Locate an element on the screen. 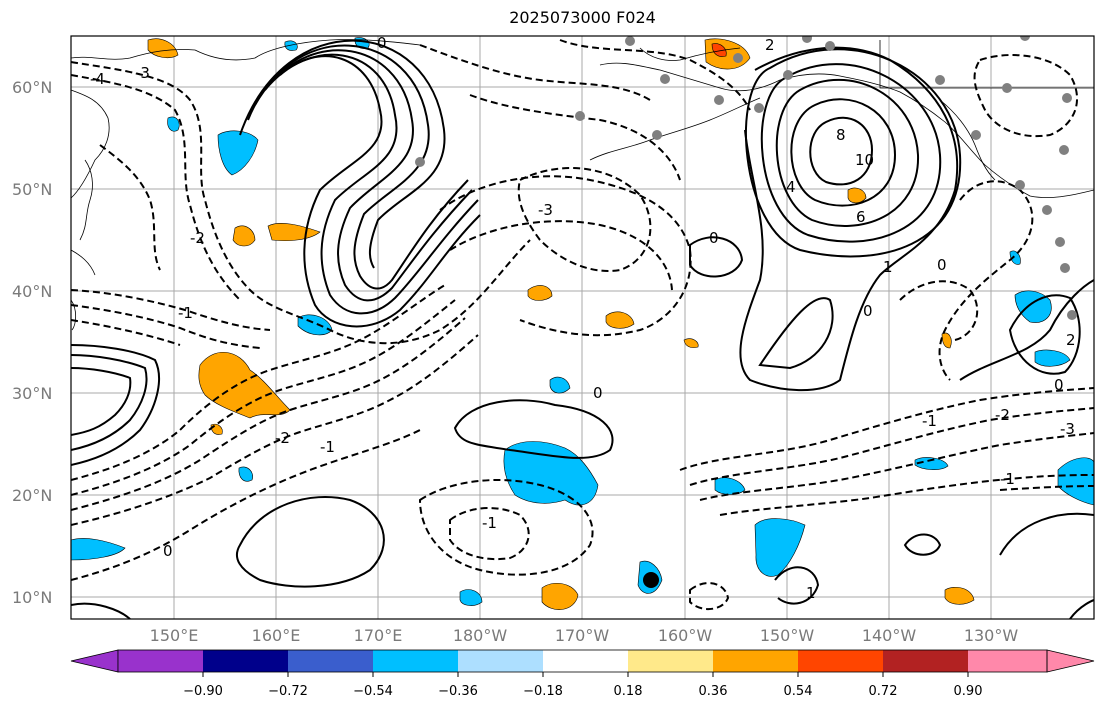  colorbar-tick-label: −0.90 is located at coordinates (203, 691).